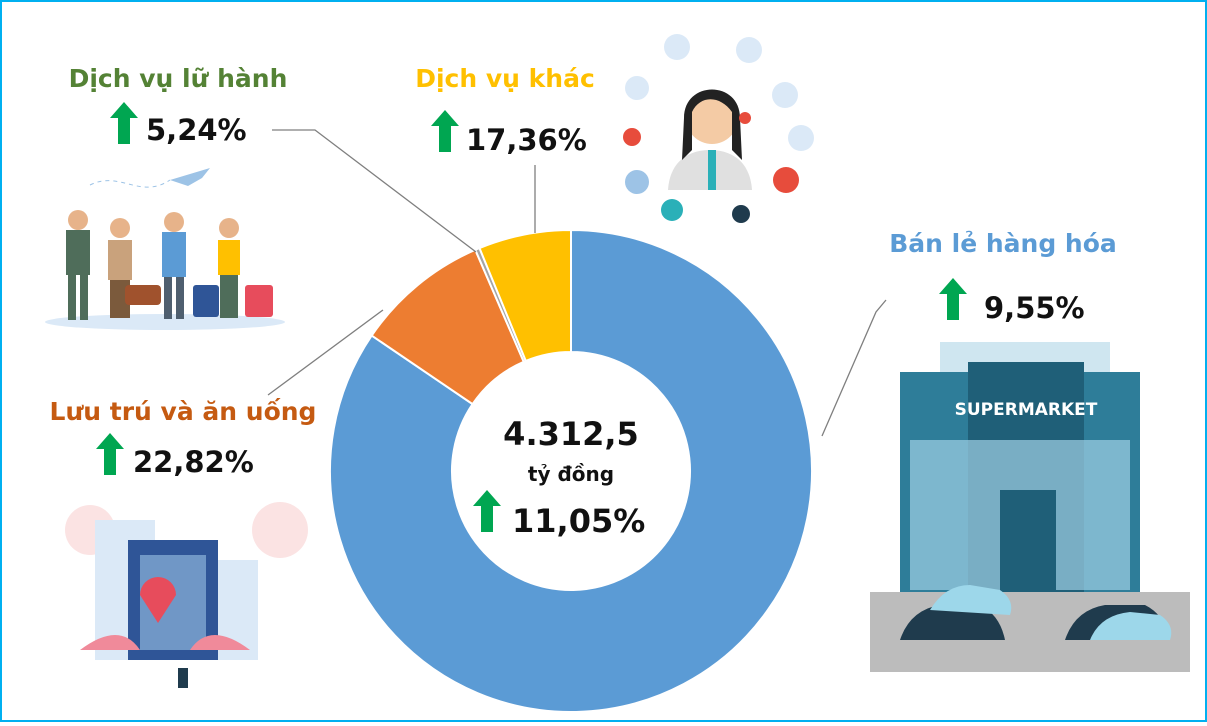 Image resolution: width=1207 pixels, height=726 pixels. I want to click on center-total: 4.312,5, so click(571, 434).